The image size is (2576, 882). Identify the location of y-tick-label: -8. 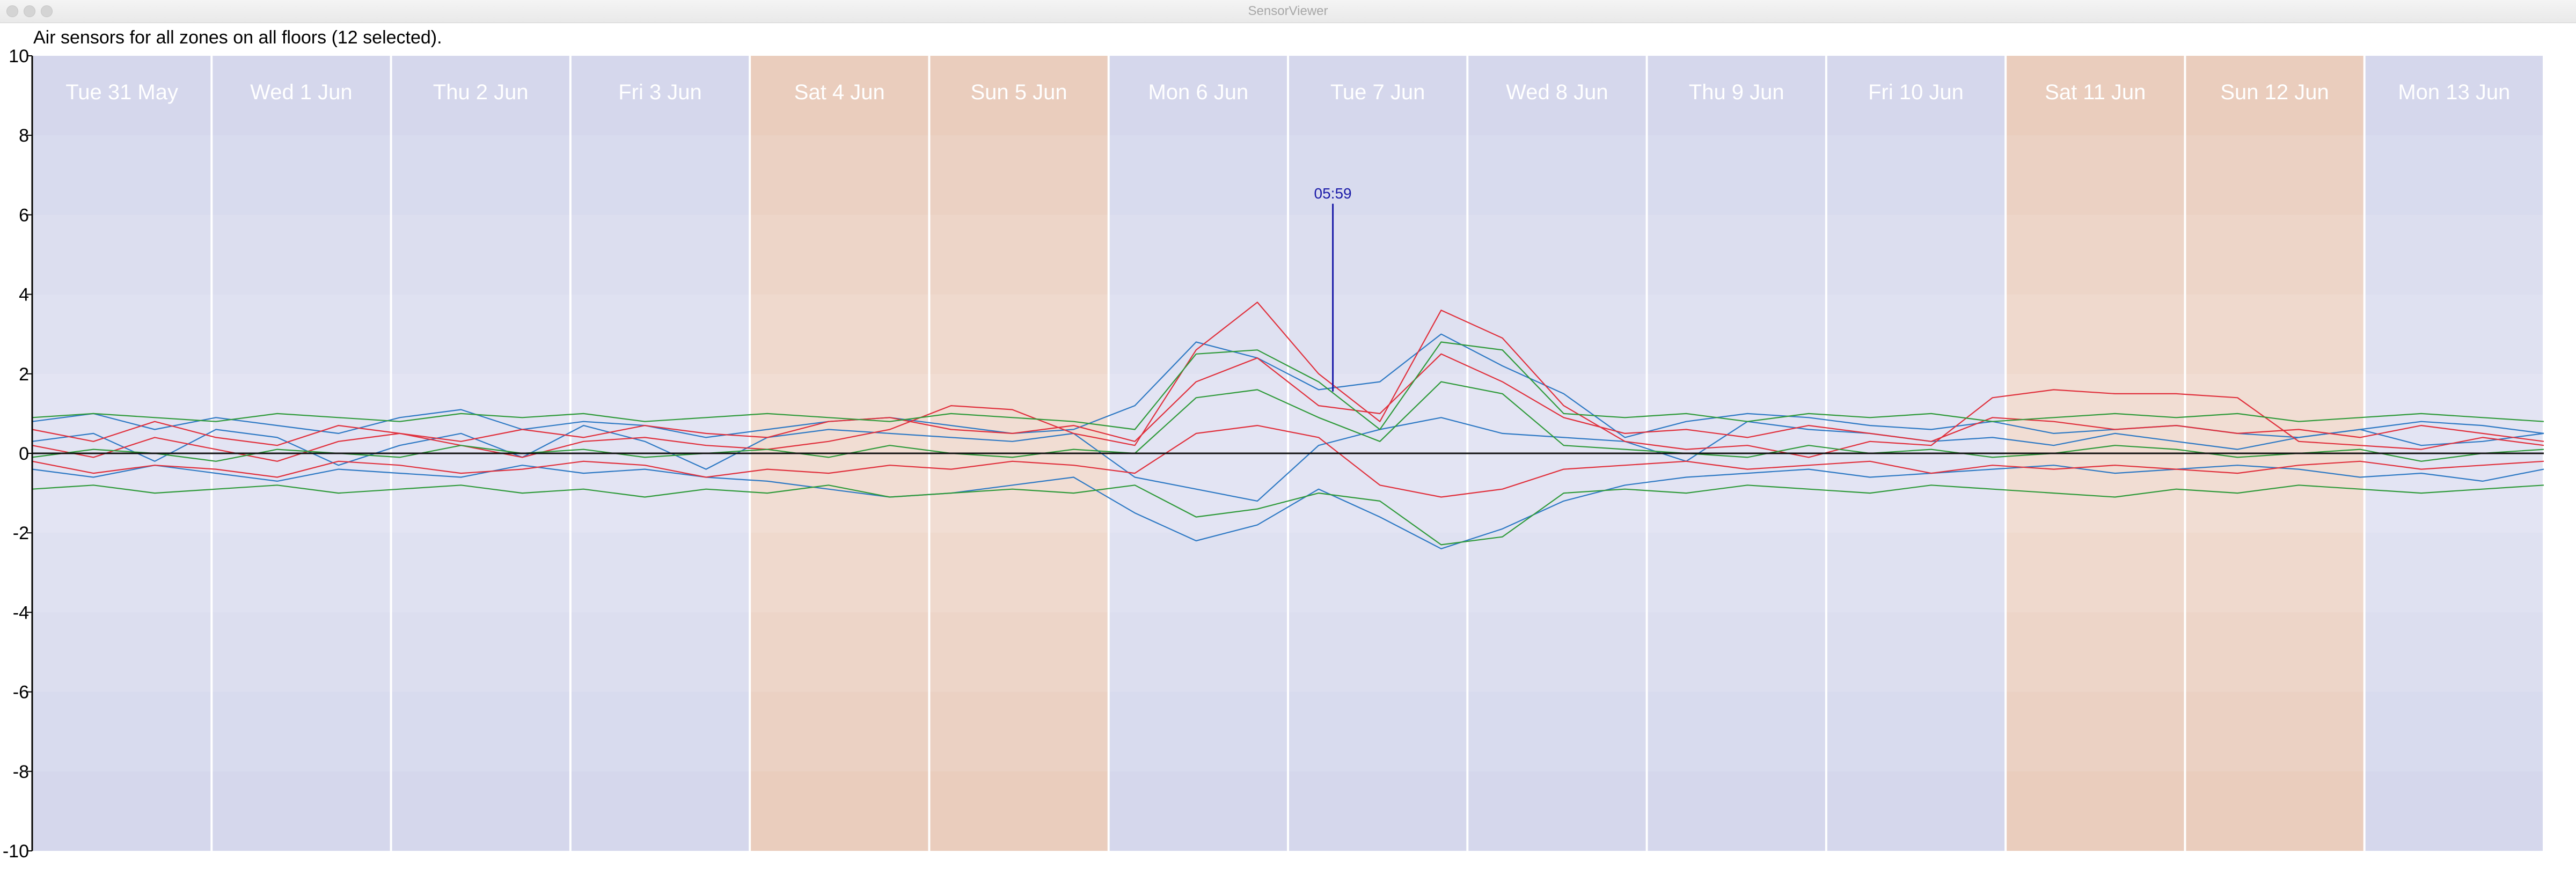
(21, 772).